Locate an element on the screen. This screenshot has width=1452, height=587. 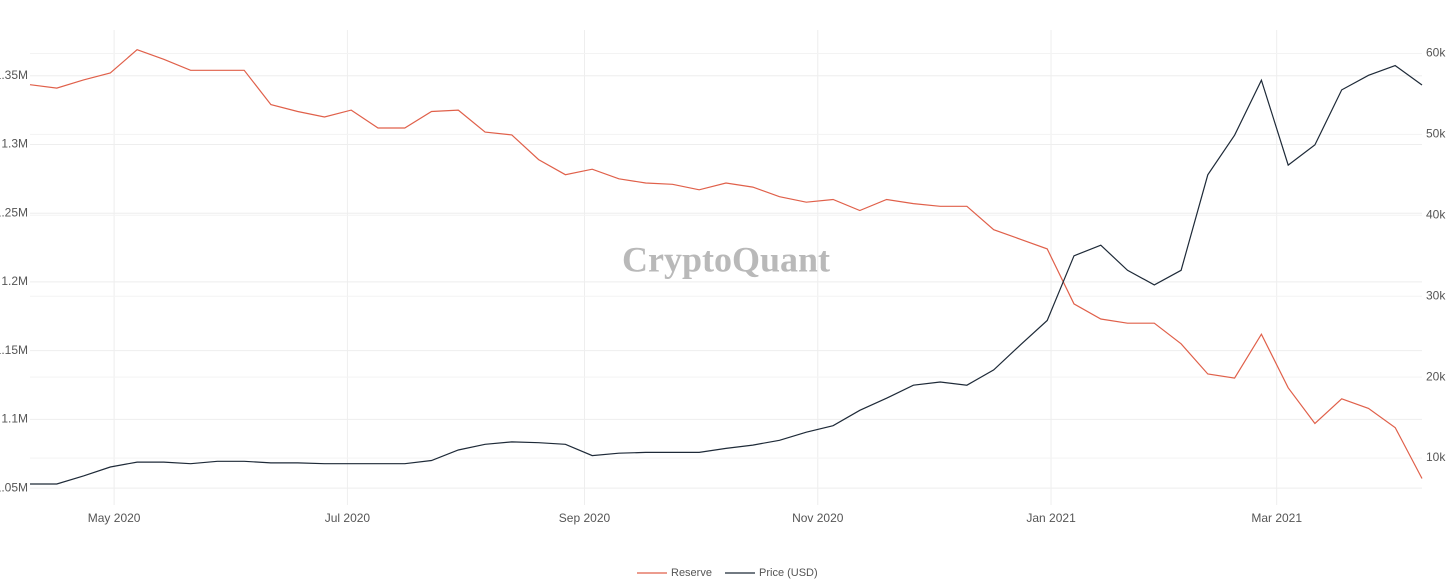
x-tick-label: Jul 2020 is located at coordinates (348, 518).